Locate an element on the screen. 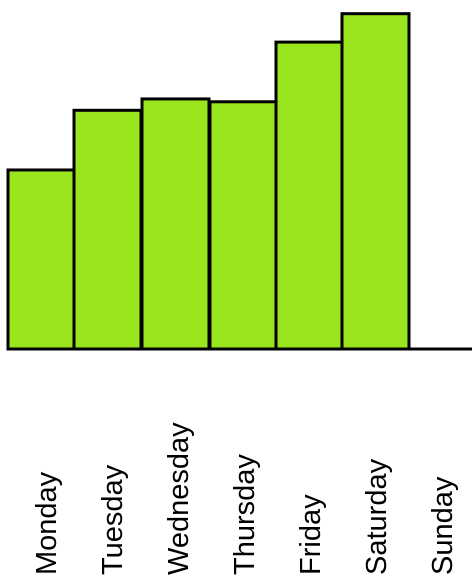 The height and width of the screenshot is (581, 472). bar-monday is located at coordinates (41, 259).